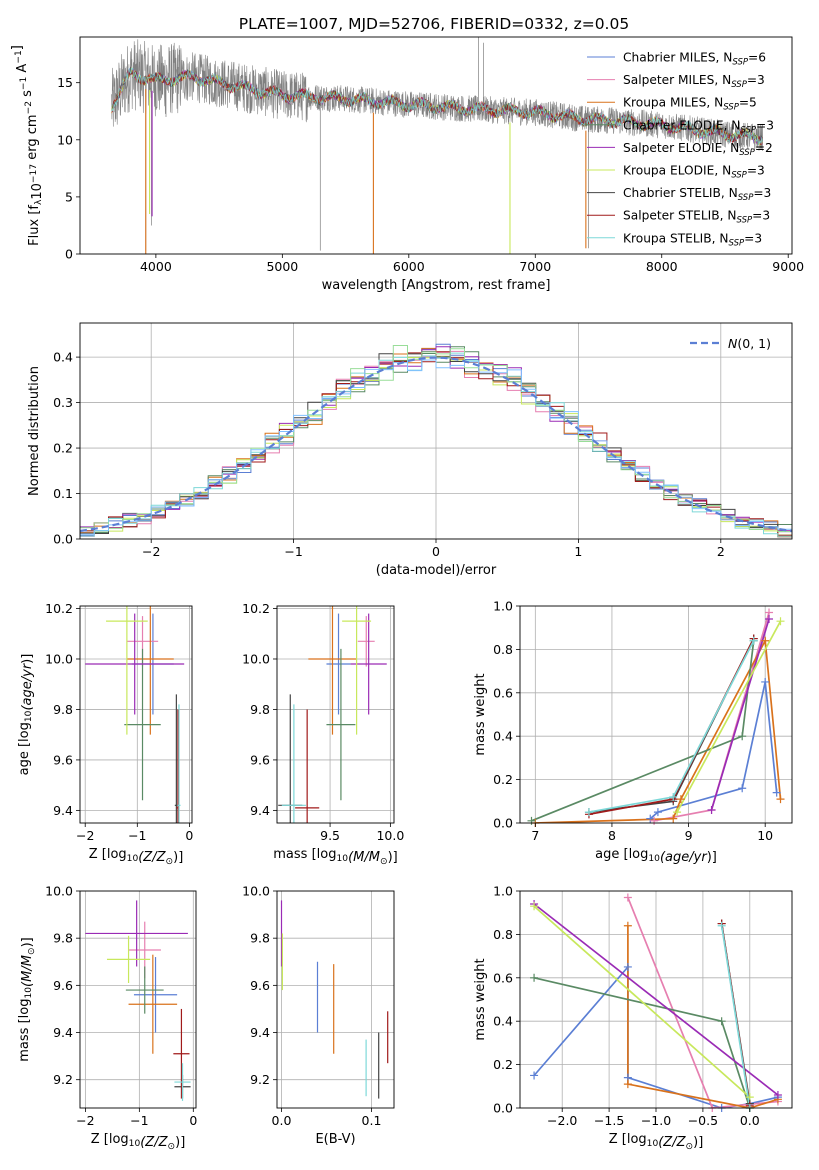 The height and width of the screenshot is (1170, 819). I want to click on legend-label: Chabrier STELIB, NSSP=3, so click(697, 194).